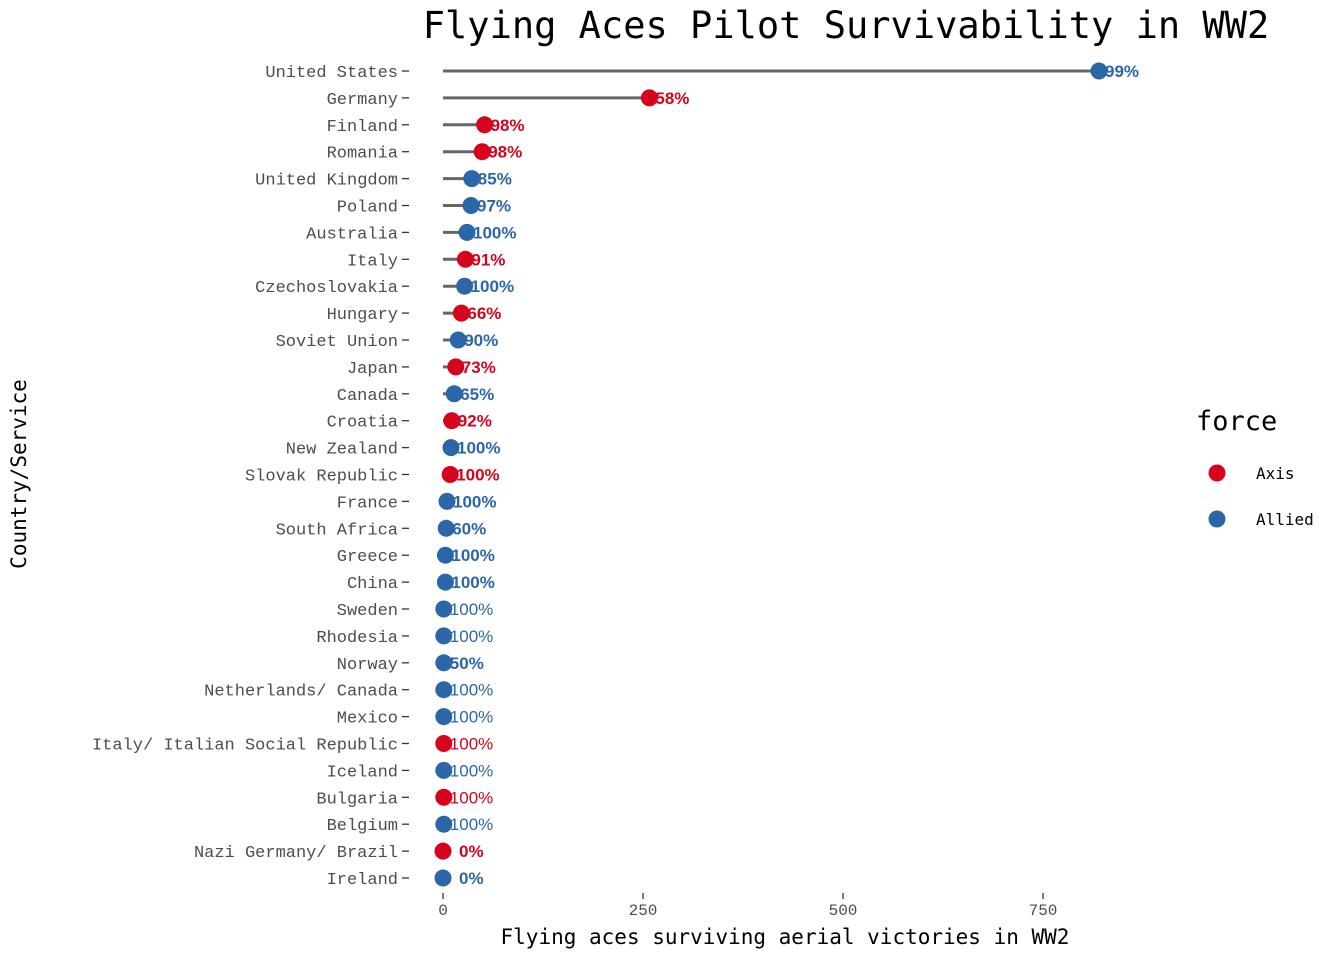  What do you see at coordinates (415, 395) in the screenshot?
I see `data-row: Canada 65%` at bounding box center [415, 395].